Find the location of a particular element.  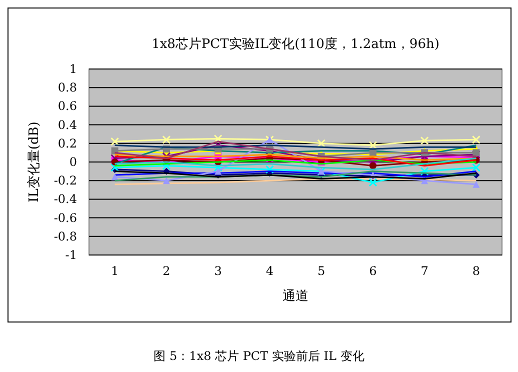

ytick: -0.2 is located at coordinates (65, 181).